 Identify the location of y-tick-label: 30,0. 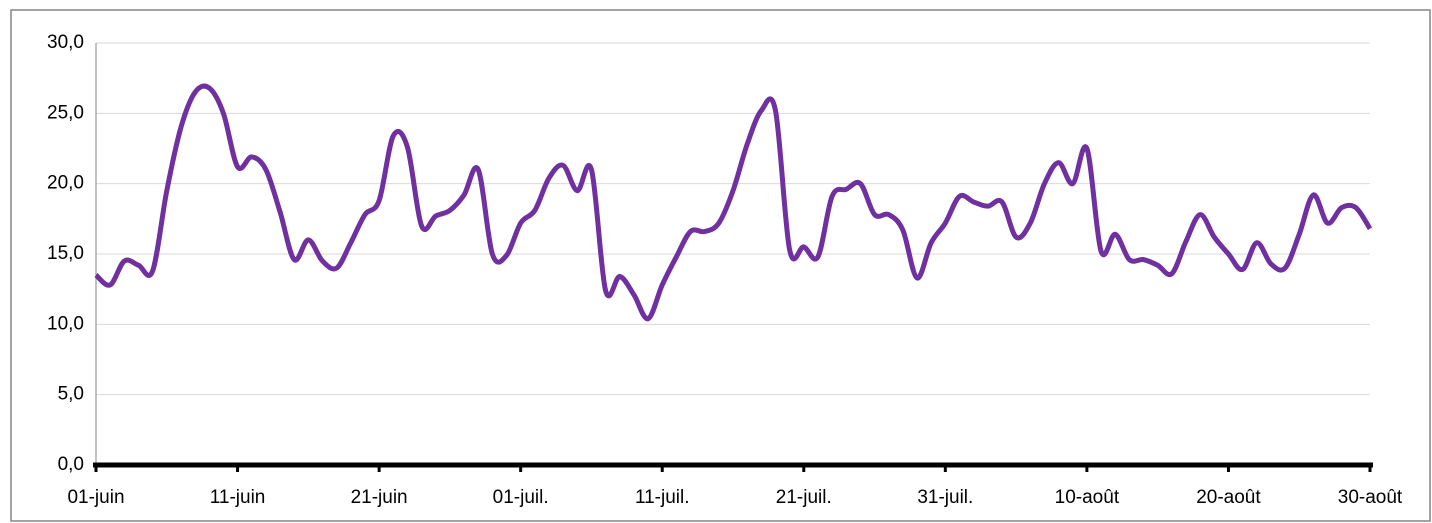
(65, 42).